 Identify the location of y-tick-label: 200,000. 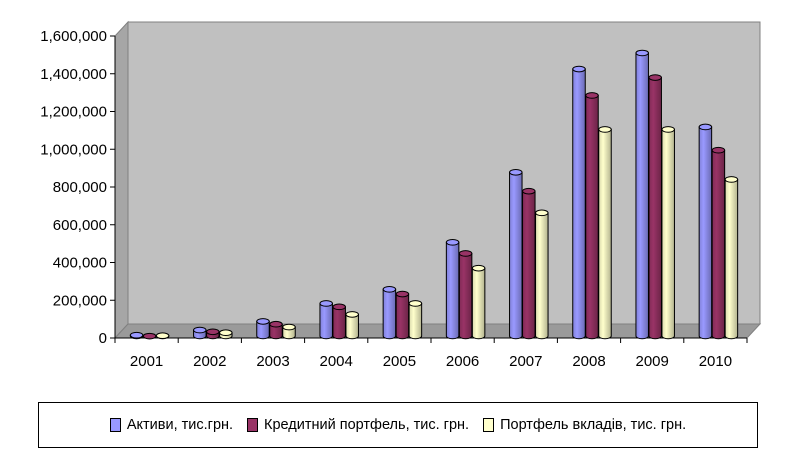
(80, 300).